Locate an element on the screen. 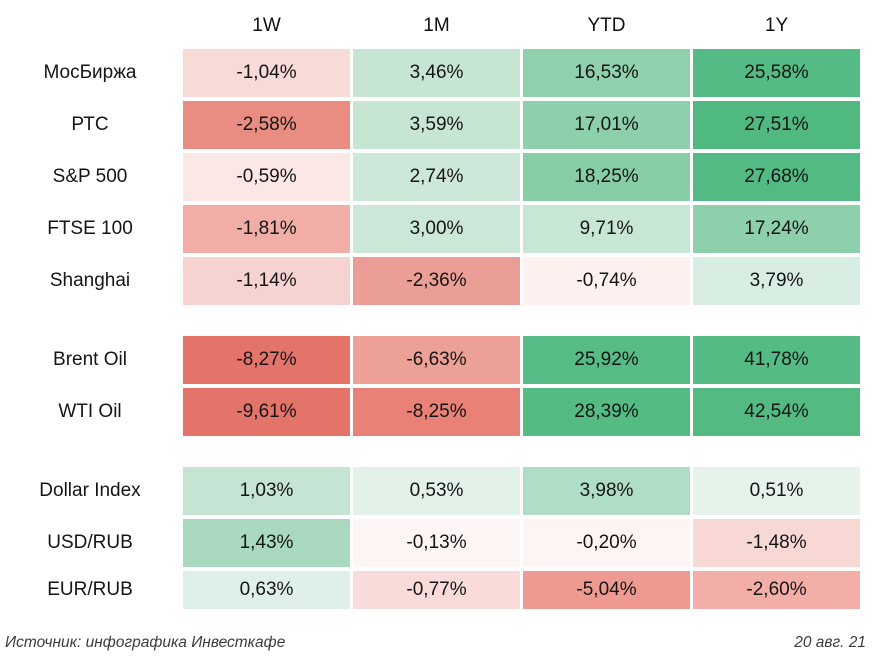  column-header-1m: 1M is located at coordinates (436, 25).